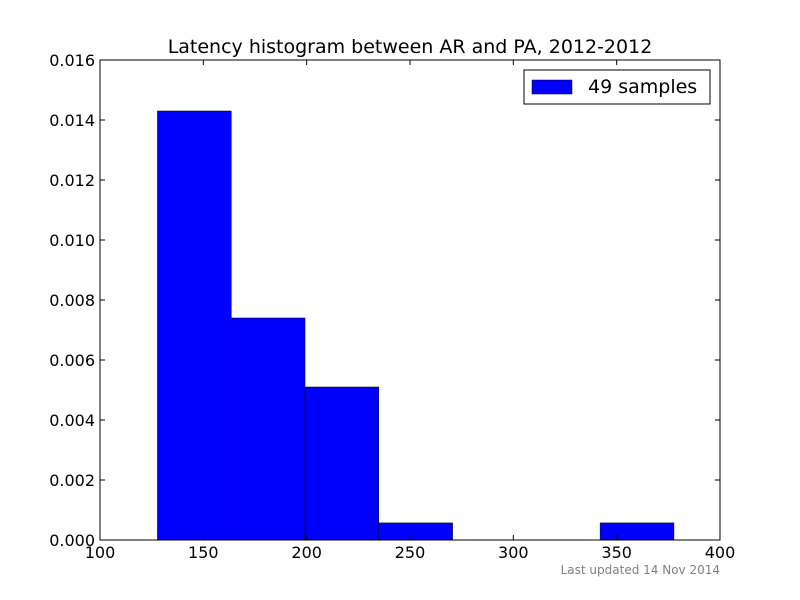  What do you see at coordinates (72, 480) in the screenshot?
I see `y-tick-label: 0.002` at bounding box center [72, 480].